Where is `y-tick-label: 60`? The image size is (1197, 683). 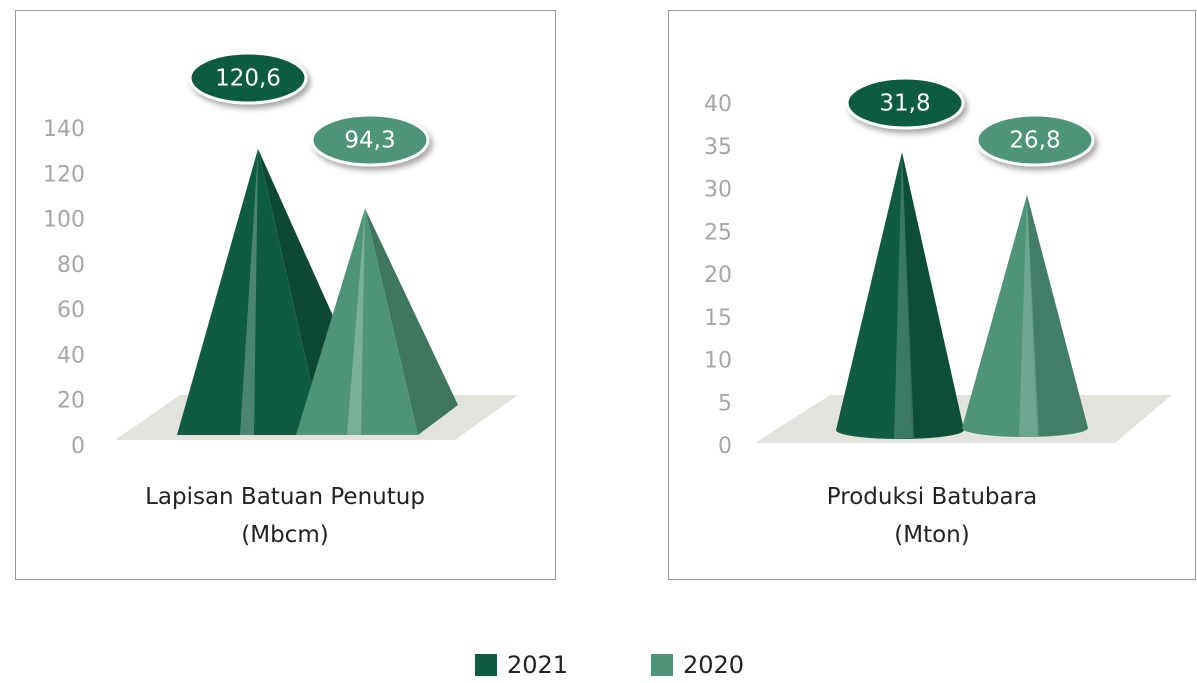
y-tick-label: 60 is located at coordinates (71, 310).